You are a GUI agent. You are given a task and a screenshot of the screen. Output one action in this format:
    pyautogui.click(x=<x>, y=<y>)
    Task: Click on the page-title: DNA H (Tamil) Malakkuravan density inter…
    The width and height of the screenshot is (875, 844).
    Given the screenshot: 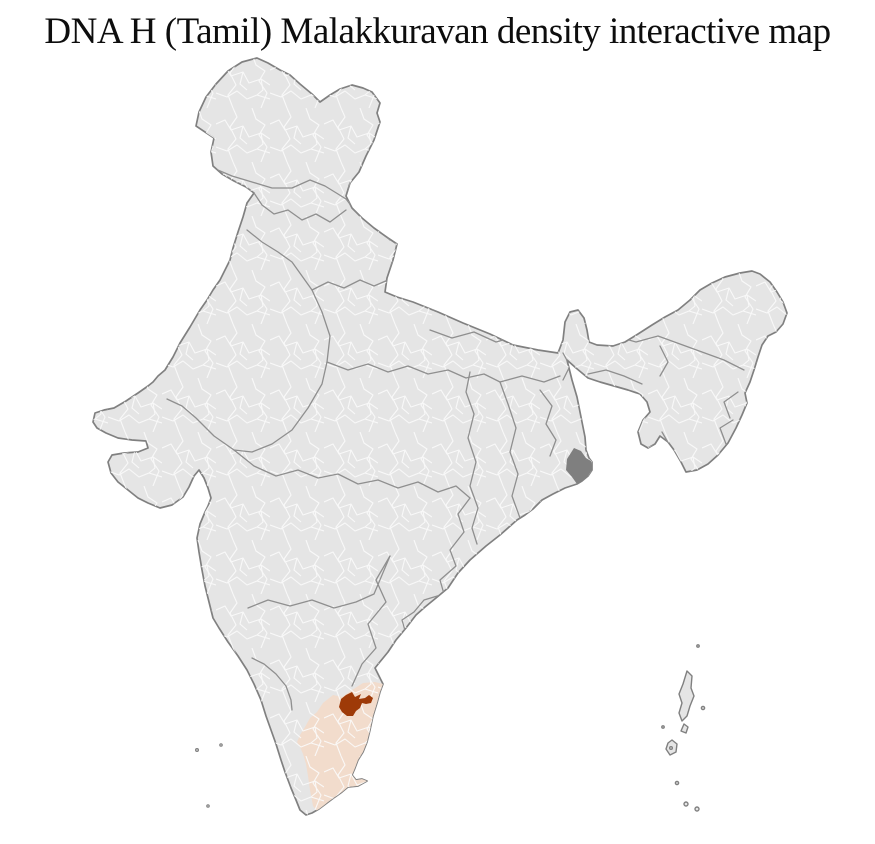 What is the action you would take?
    pyautogui.click(x=437, y=31)
    